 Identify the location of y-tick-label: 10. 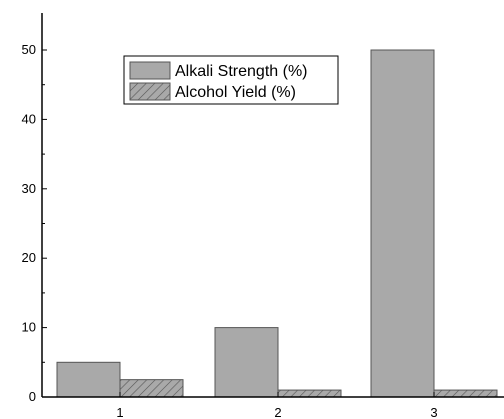
(29, 327).